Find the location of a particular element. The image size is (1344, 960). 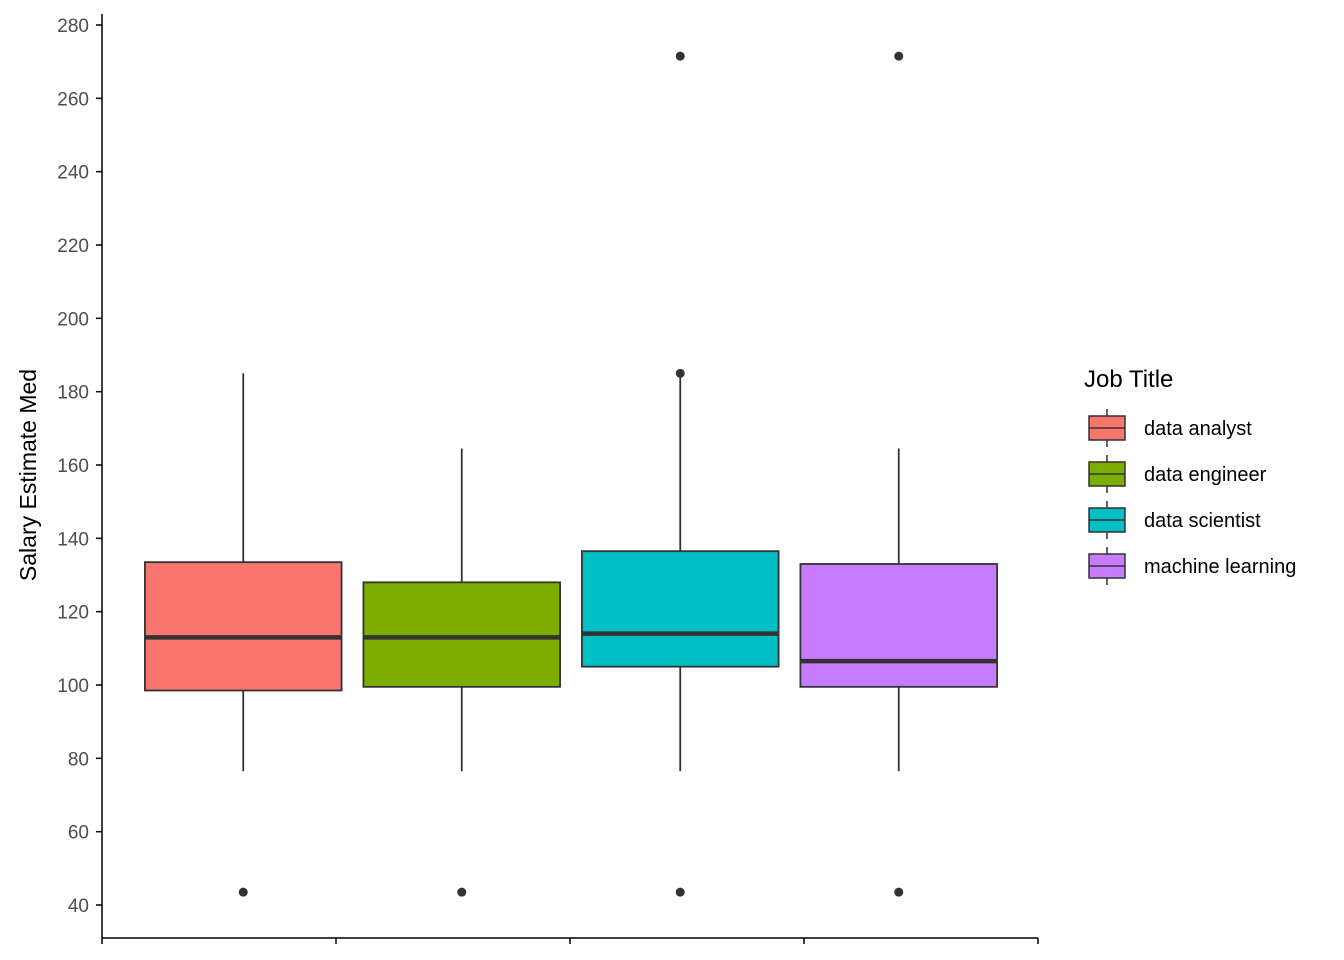

box-machine-learning is located at coordinates (898, 474).